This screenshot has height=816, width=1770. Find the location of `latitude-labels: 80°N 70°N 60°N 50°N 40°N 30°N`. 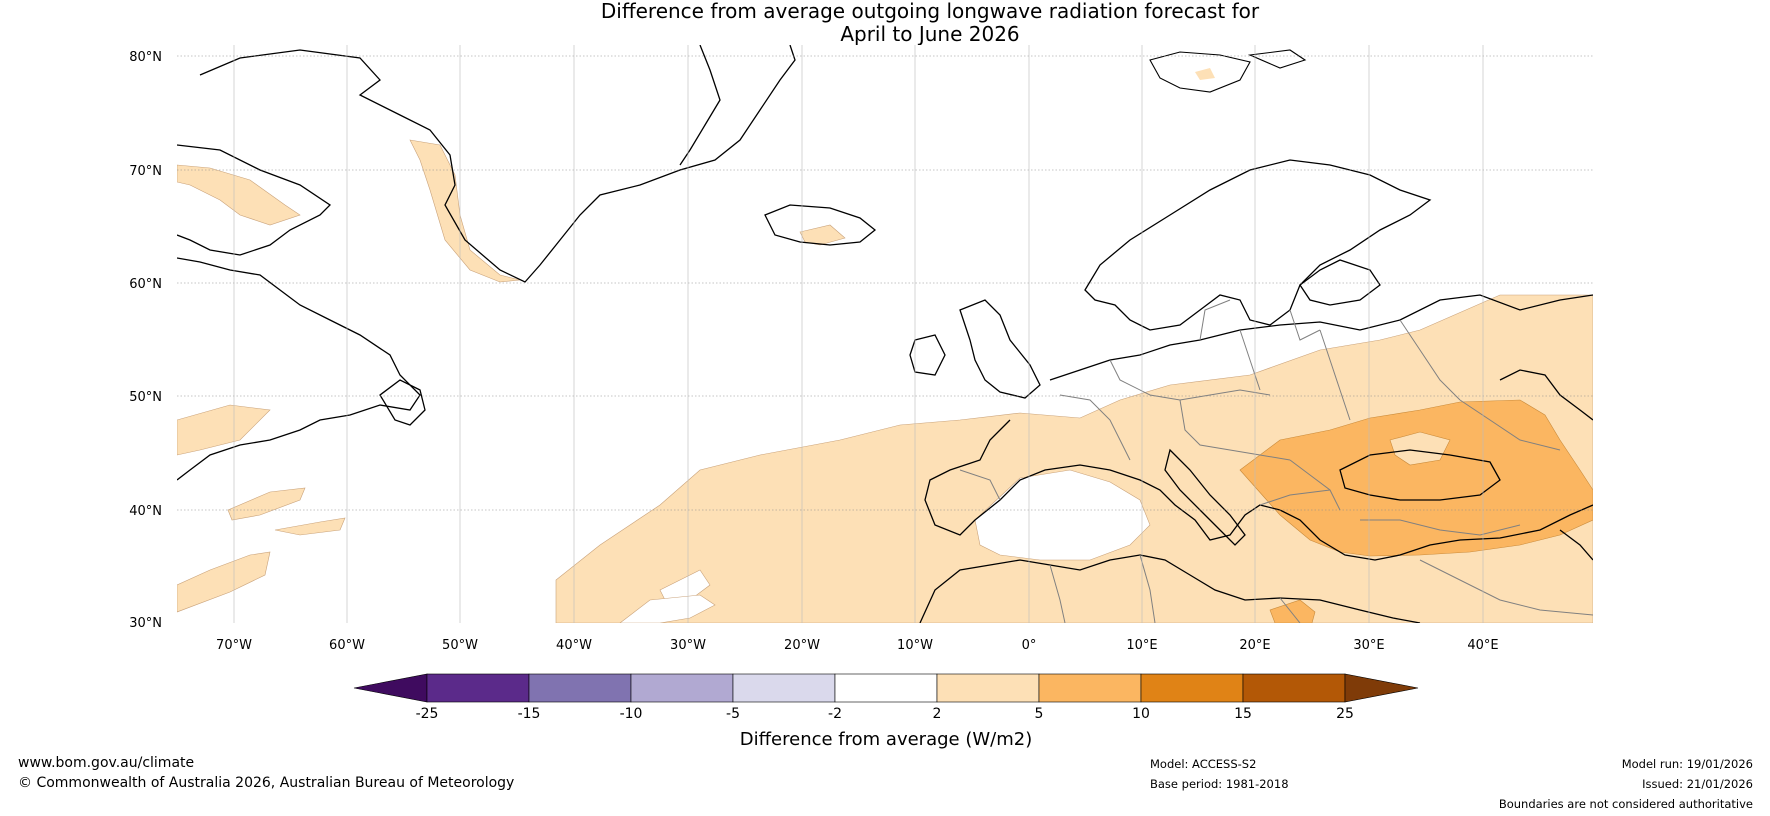

latitude-labels: 80°N 70°N 60°N 50°N 40°N 30°N is located at coordinates (145, 340).